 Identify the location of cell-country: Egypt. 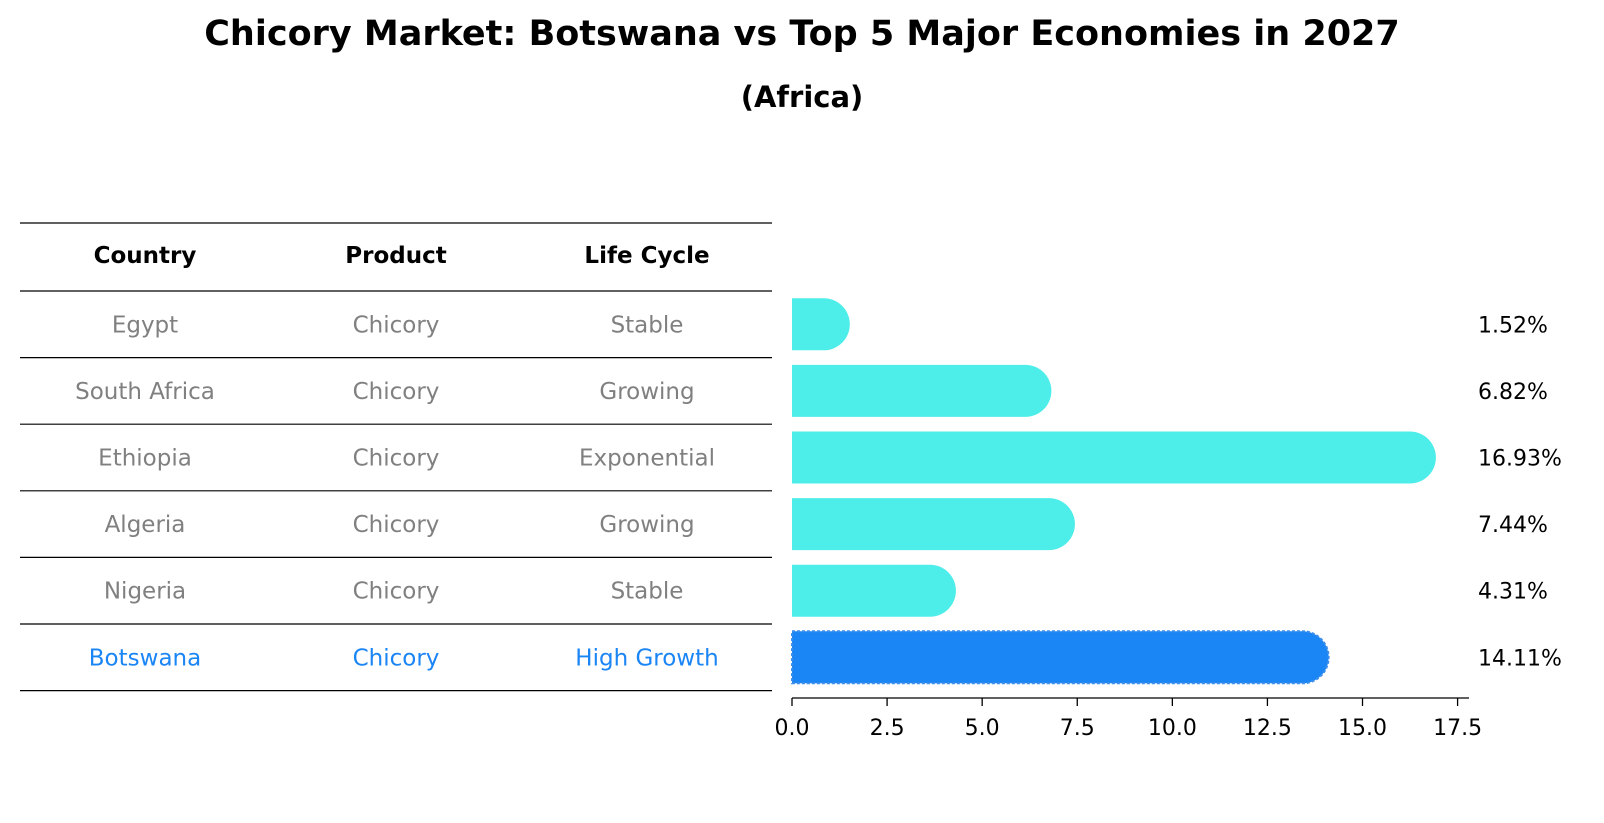
(145, 325).